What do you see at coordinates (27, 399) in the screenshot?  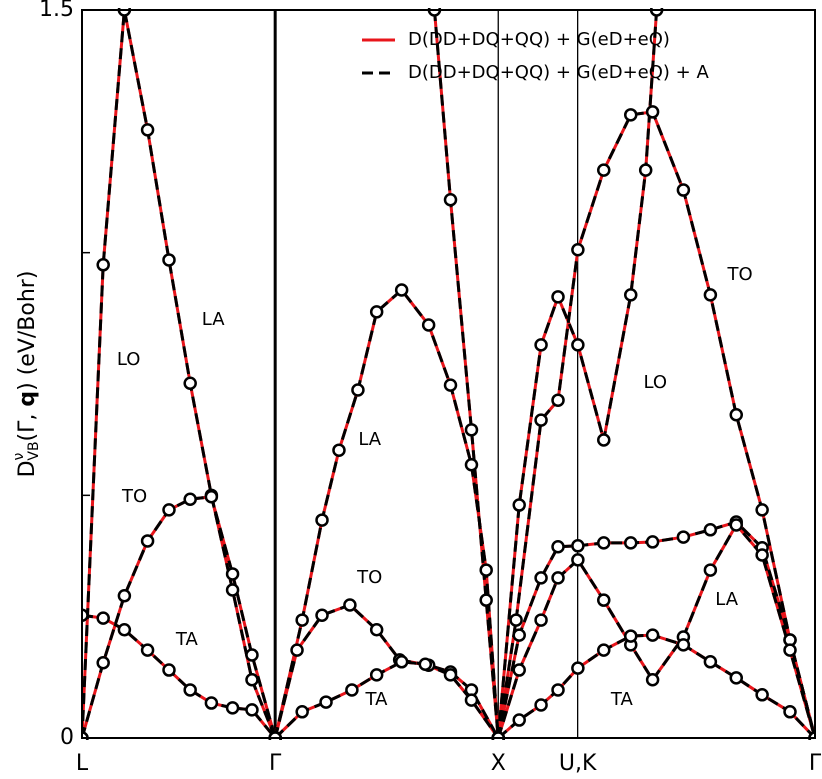 I see `y-label-bold: q` at bounding box center [27, 399].